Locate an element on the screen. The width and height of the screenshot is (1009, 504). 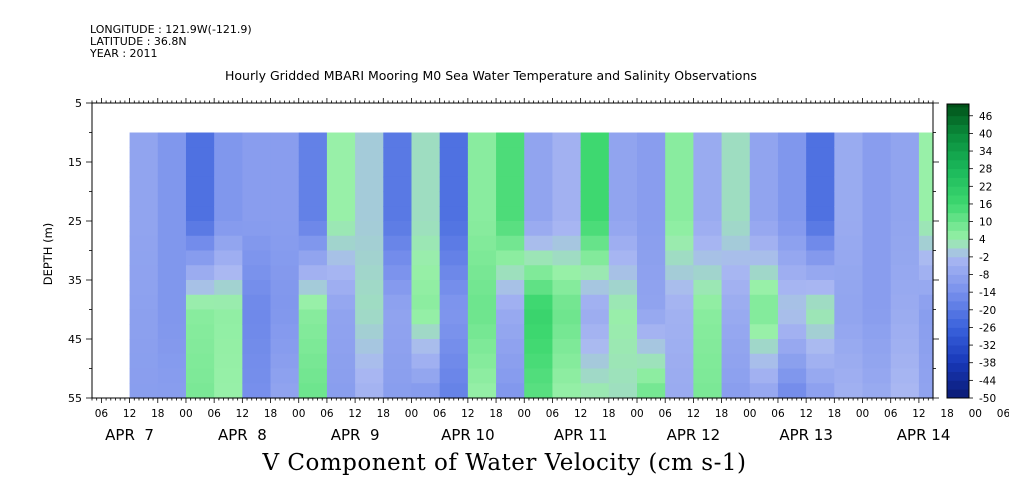
colorbar-label: 40 is located at coordinates (985, 134).